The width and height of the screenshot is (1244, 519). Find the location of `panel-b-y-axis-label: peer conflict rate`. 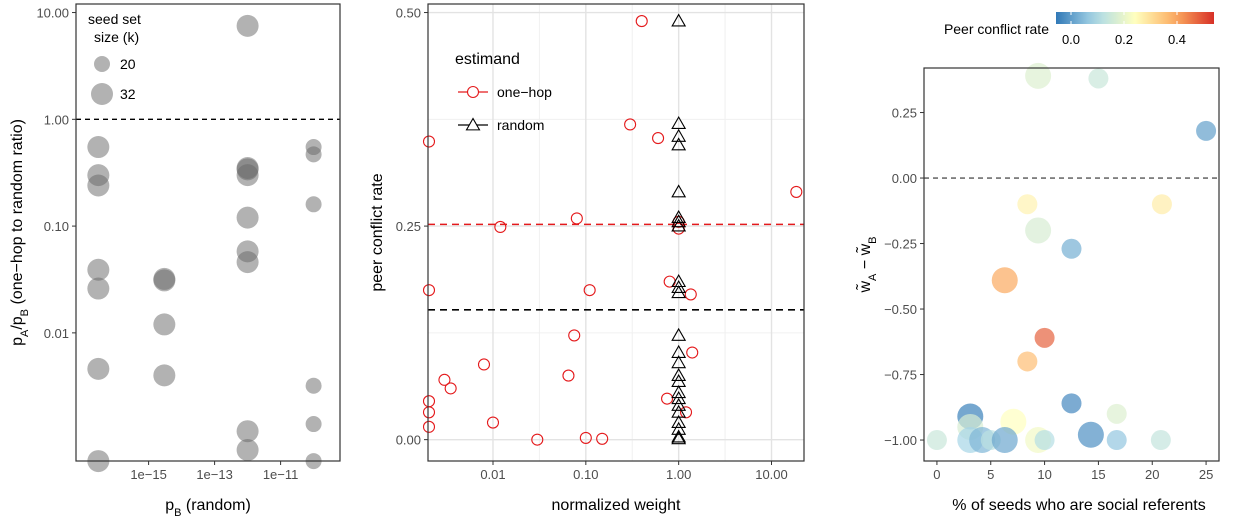

panel-b-y-axis-label: peer conflict rate is located at coordinates (377, 232).